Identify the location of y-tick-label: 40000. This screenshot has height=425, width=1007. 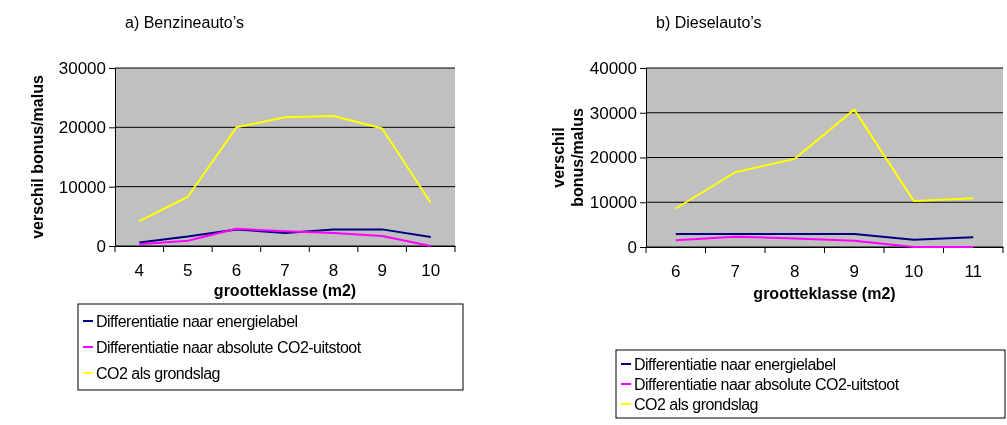
(613, 68).